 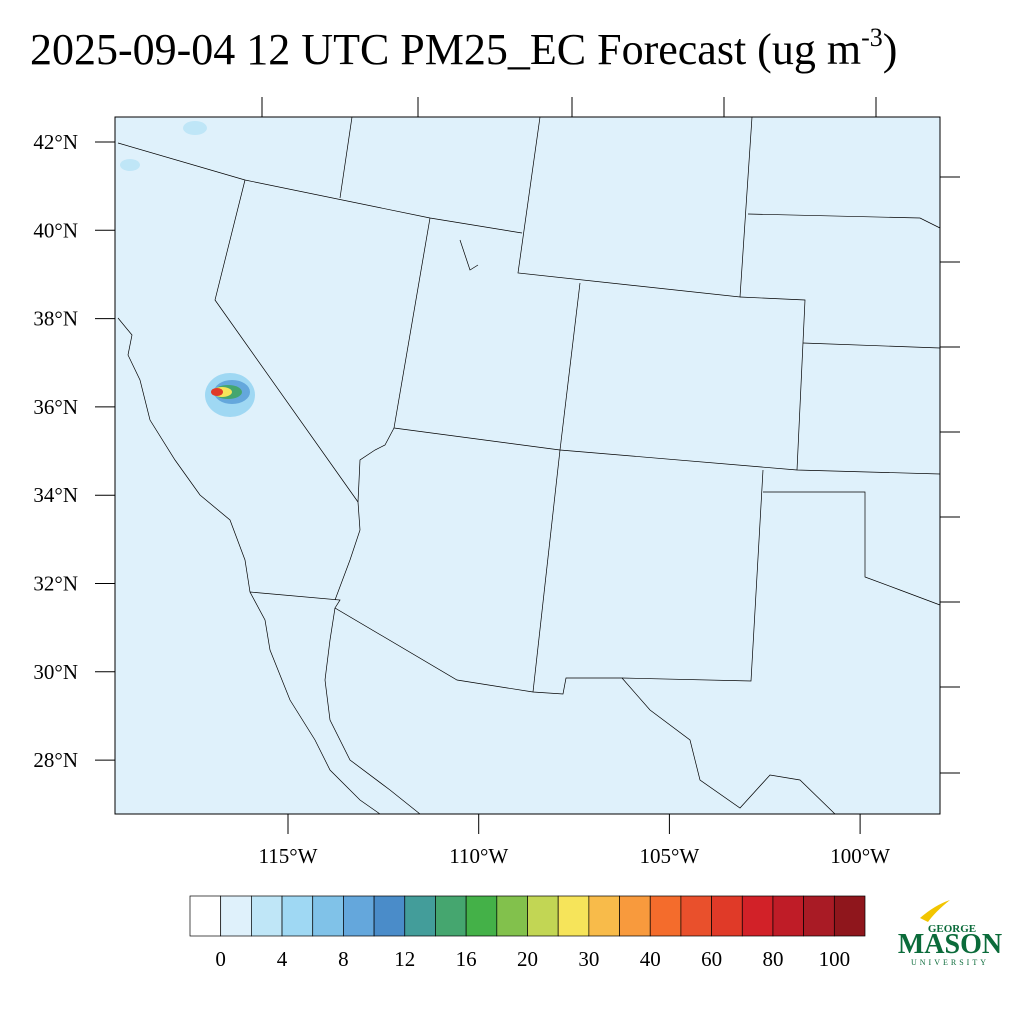 What do you see at coordinates (860, 856) in the screenshot?
I see `lon-label: 100°W` at bounding box center [860, 856].